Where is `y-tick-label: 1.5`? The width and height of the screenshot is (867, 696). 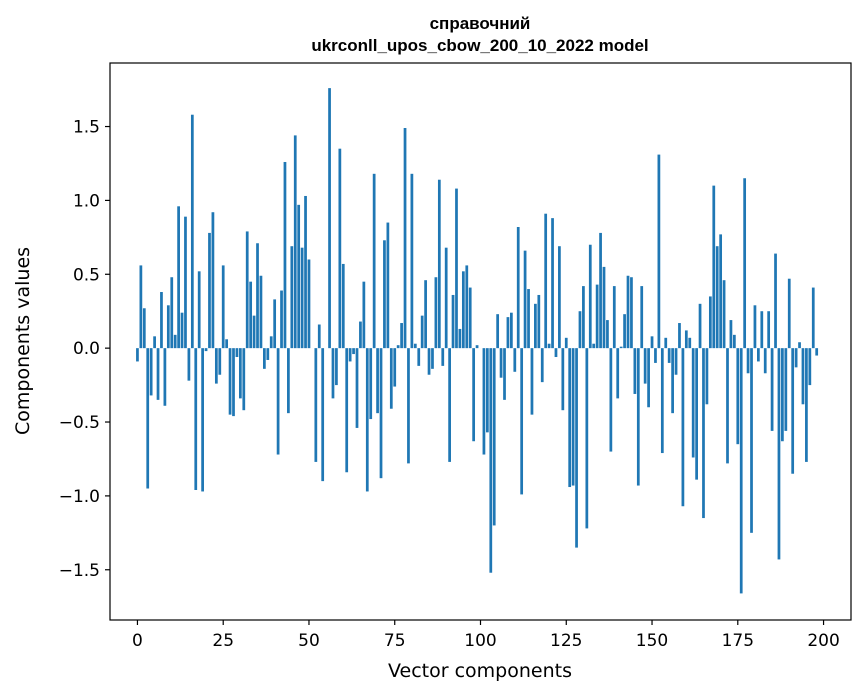 y-tick-label: 1.5 is located at coordinates (86, 128).